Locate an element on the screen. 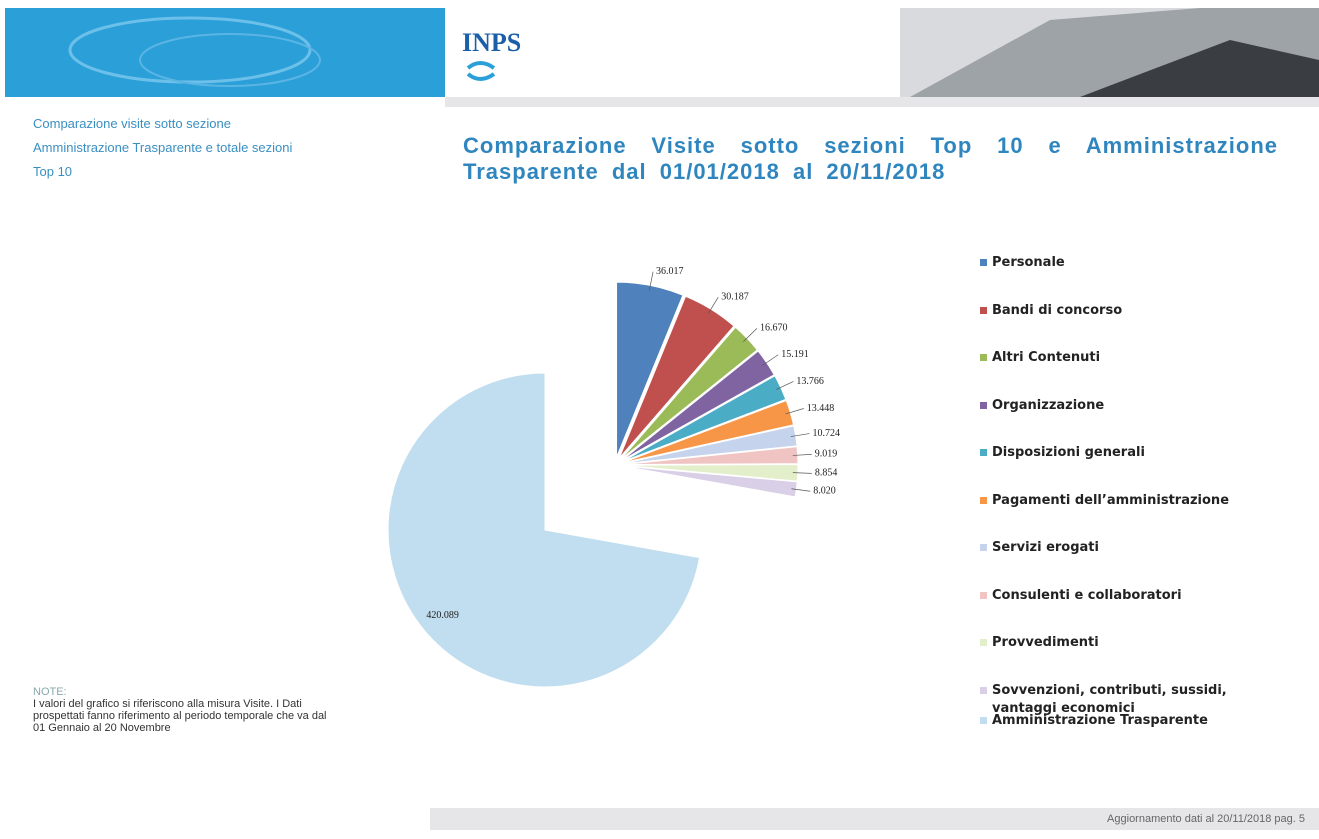 This screenshot has height=839, width=1319. note-title: NOTE: is located at coordinates (50, 692).